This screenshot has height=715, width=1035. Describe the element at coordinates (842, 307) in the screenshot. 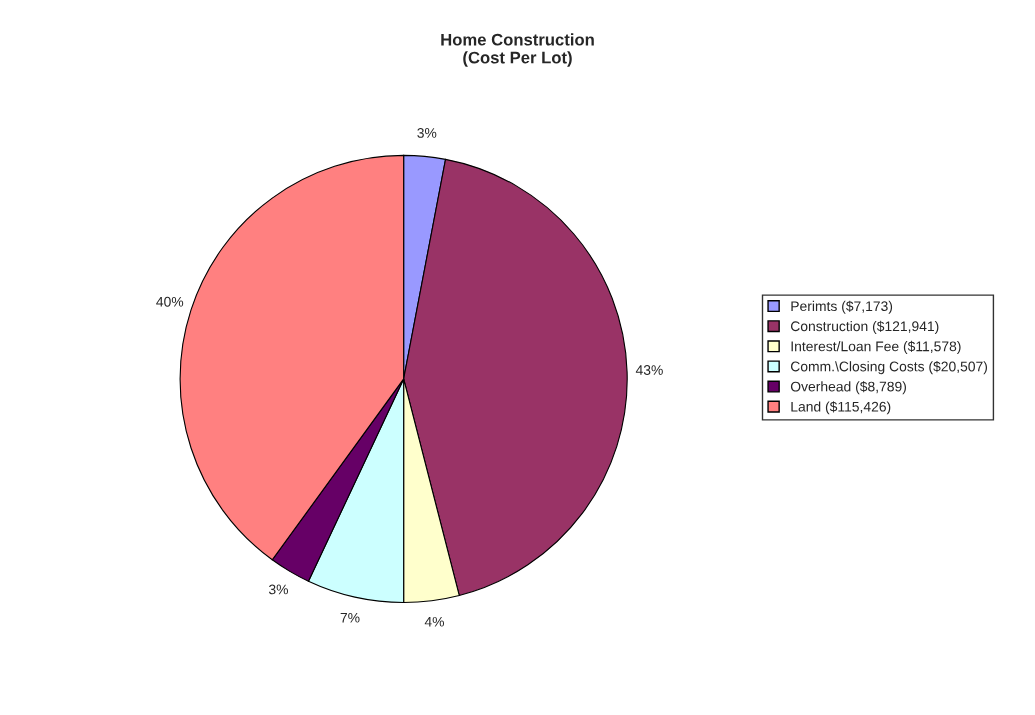

I see `legend-label: Perimts ($7,173)` at that location.